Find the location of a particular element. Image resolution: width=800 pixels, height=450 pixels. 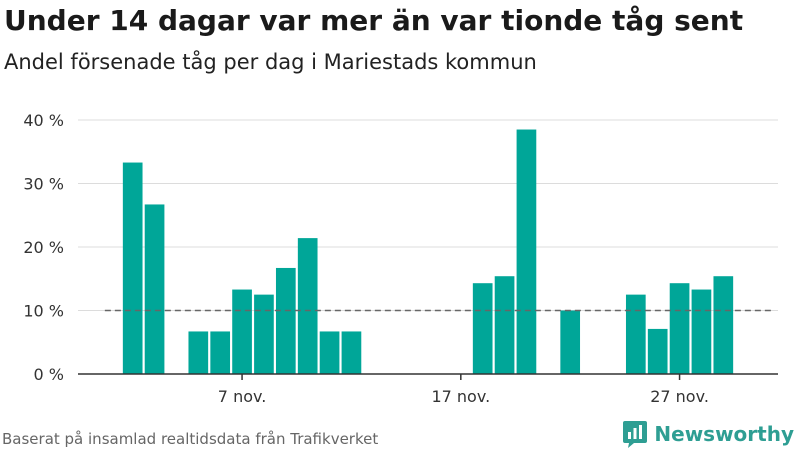

y-tick-label: 30 % is located at coordinates (43, 184).